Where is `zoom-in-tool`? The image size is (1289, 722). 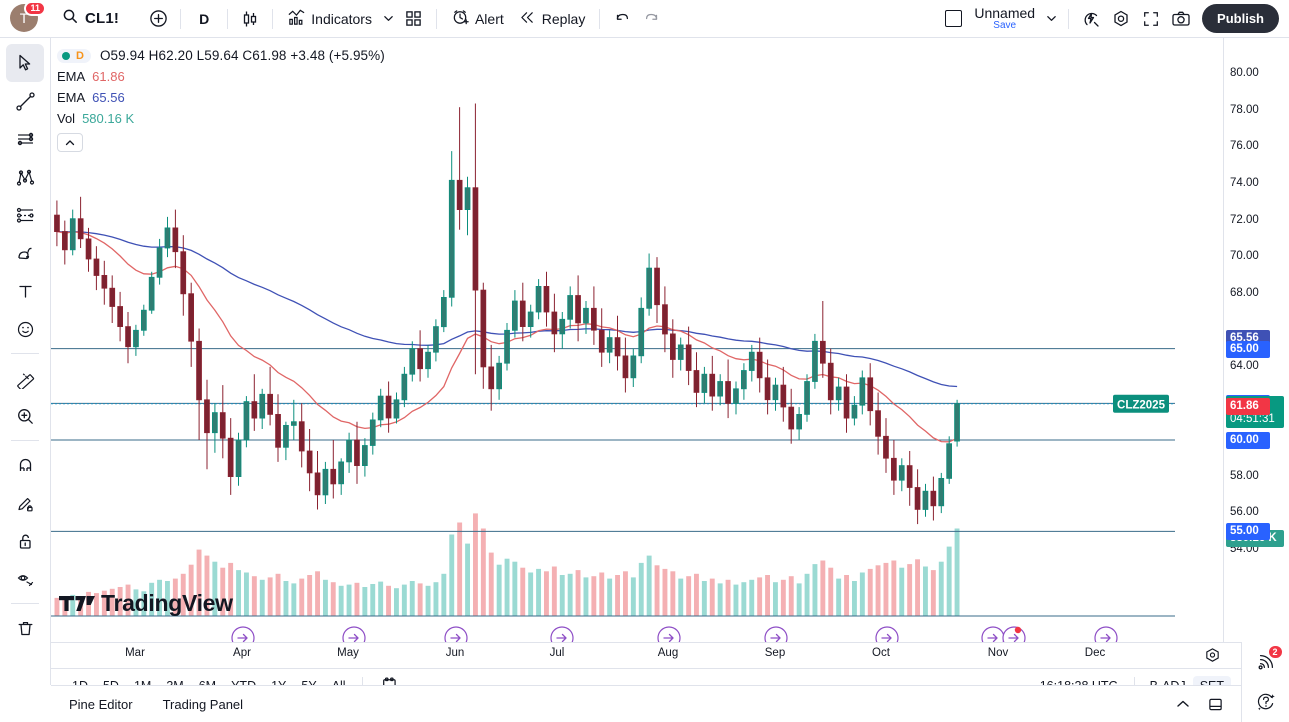 zoom-in-tool is located at coordinates (25, 416).